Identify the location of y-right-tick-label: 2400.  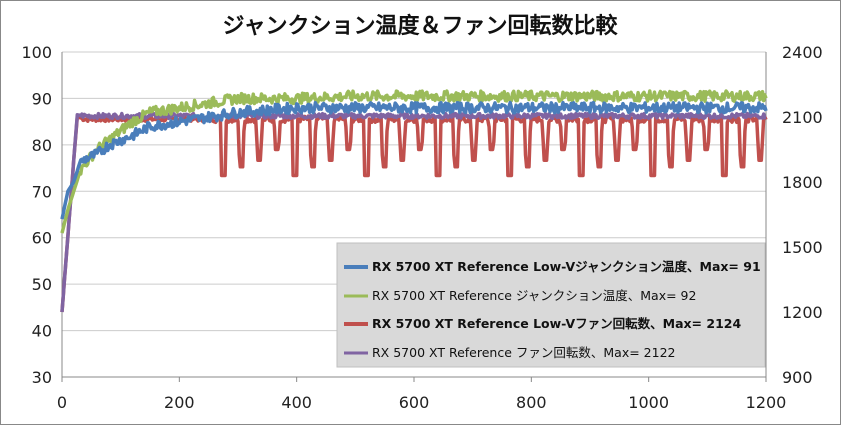
(802, 52).